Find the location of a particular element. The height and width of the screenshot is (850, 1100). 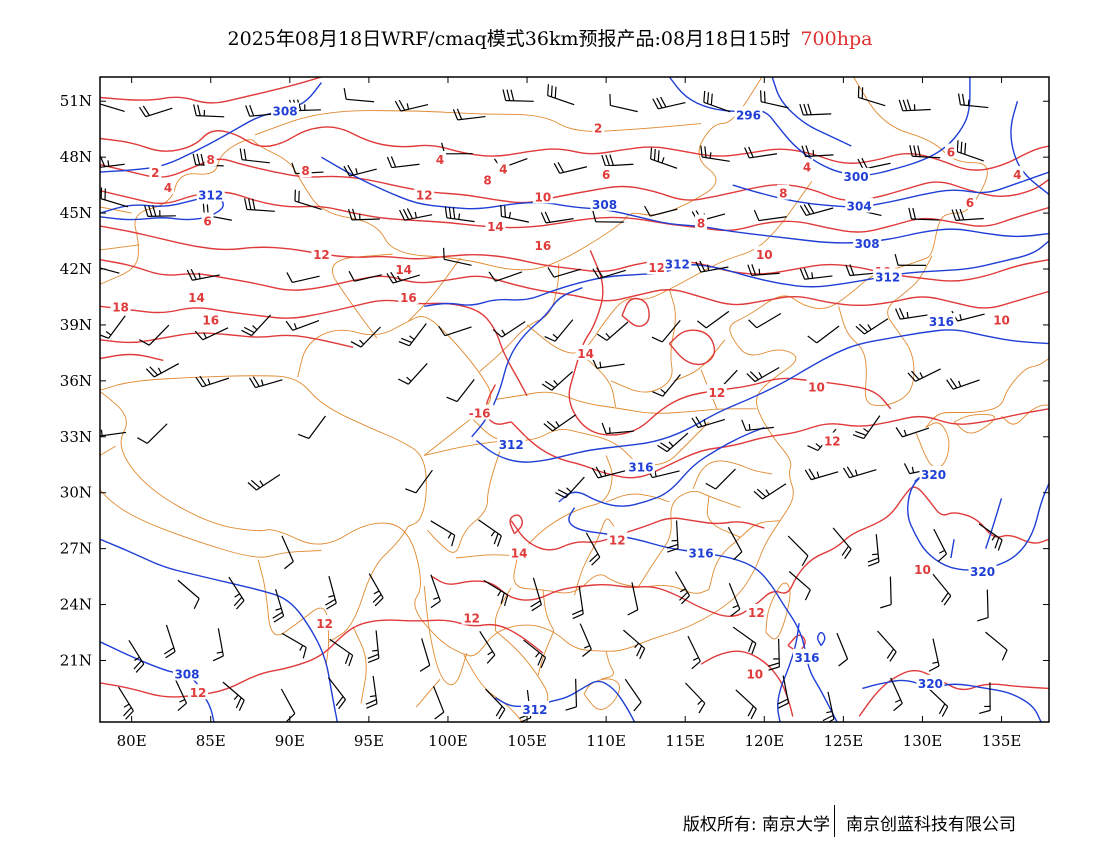

title-level: 700hpa is located at coordinates (836, 39).